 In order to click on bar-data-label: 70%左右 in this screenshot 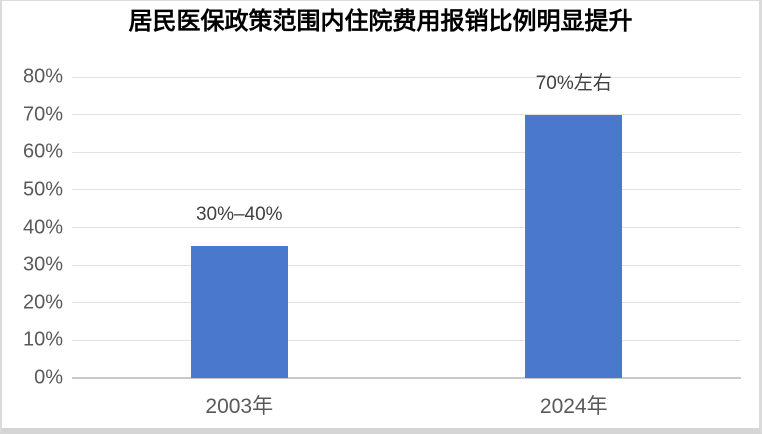, I will do `click(573, 83)`.